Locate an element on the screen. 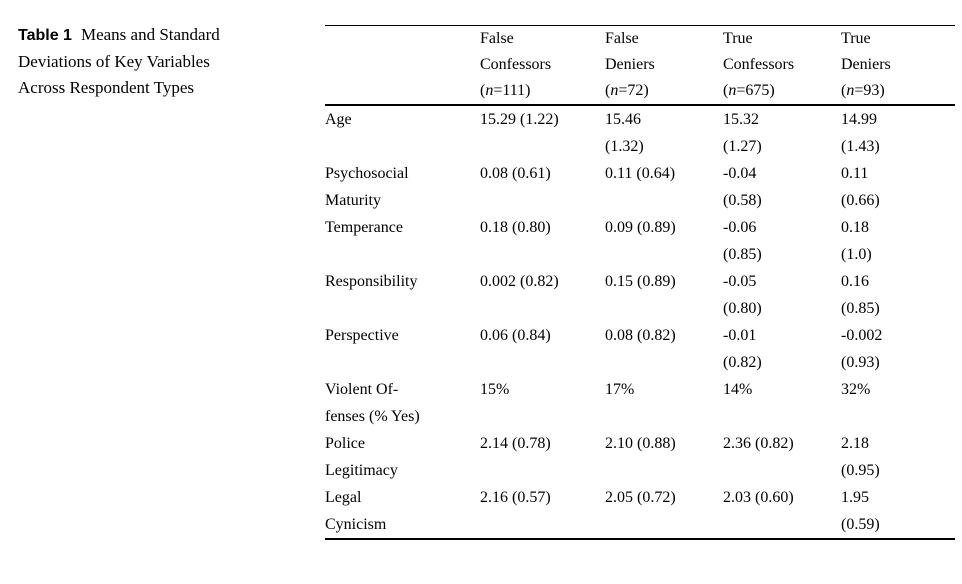 The height and width of the screenshot is (584, 962). cell: -0.06 (0.85) is located at coordinates (742, 241).